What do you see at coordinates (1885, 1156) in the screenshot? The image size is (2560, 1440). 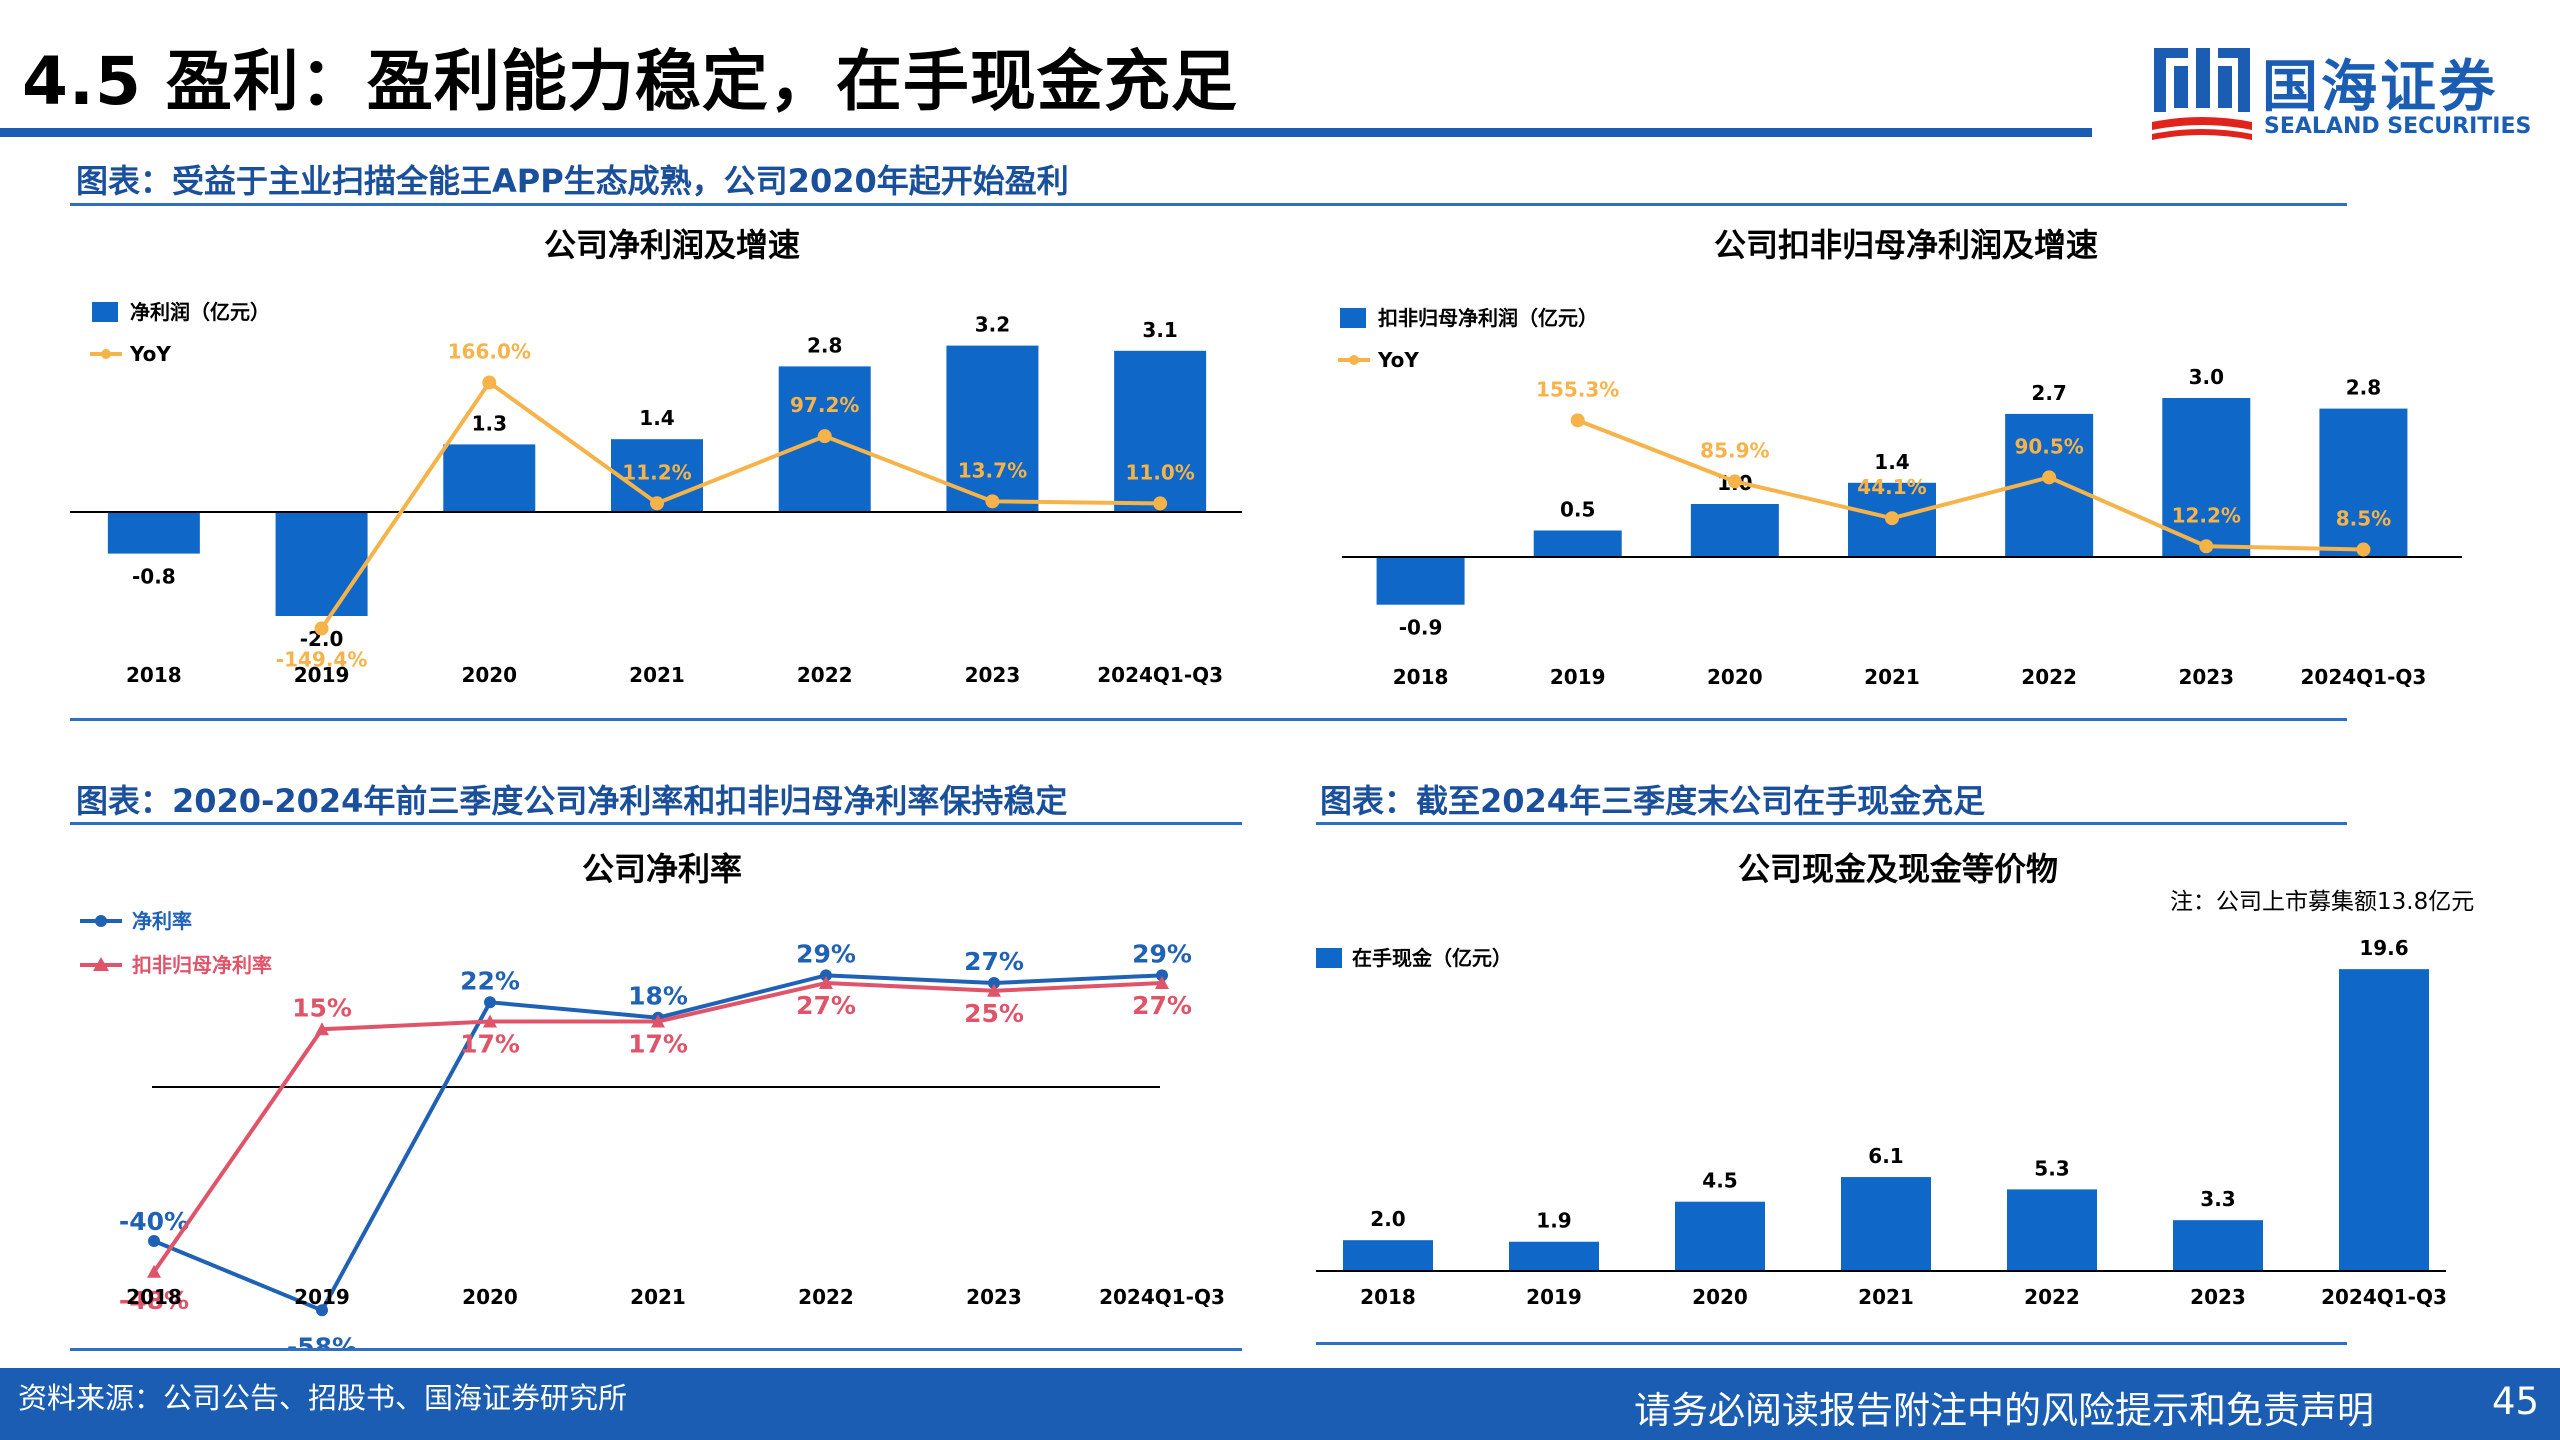 I see `bar-value-label: 6.1` at bounding box center [1885, 1156].